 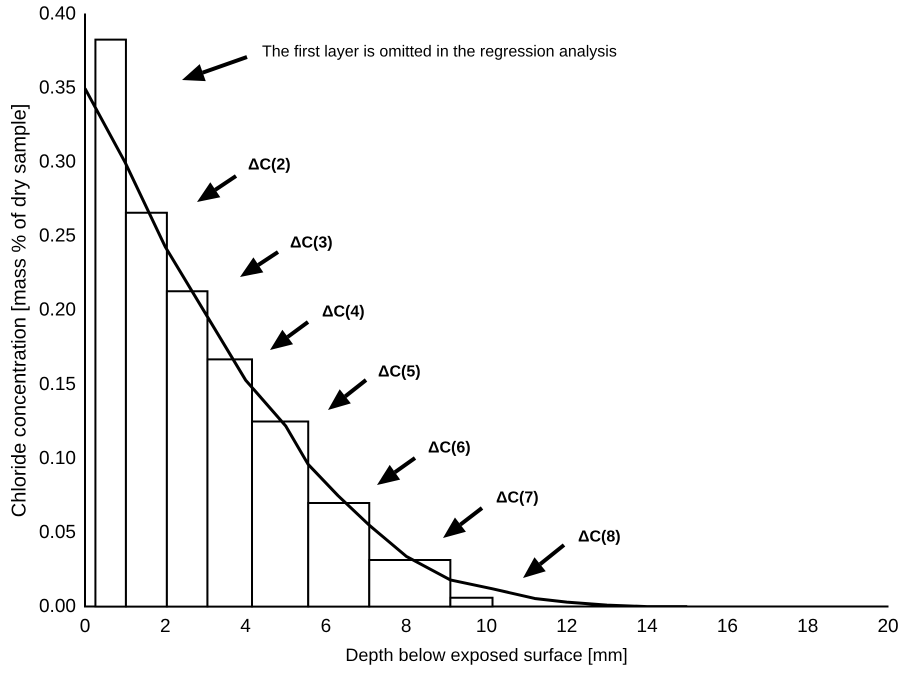 What do you see at coordinates (727, 627) in the screenshot?
I see `x-tick-label: 16` at bounding box center [727, 627].